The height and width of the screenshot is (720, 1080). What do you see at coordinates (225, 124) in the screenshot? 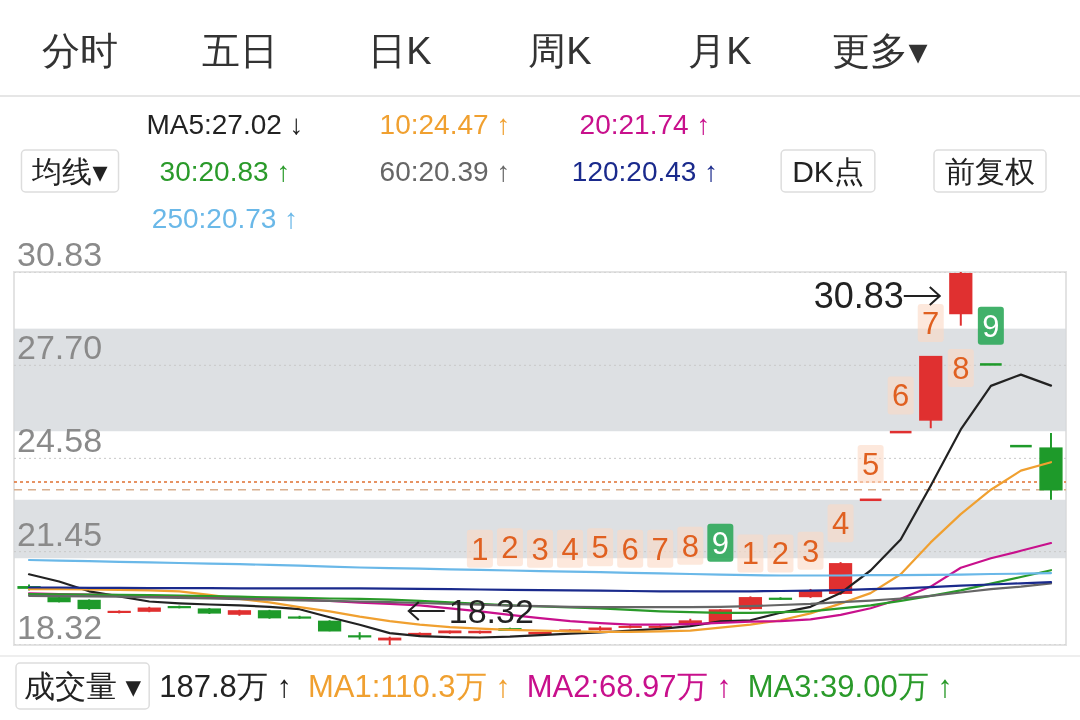
I see `text: MA5:27.02 ↓` at bounding box center [225, 124].